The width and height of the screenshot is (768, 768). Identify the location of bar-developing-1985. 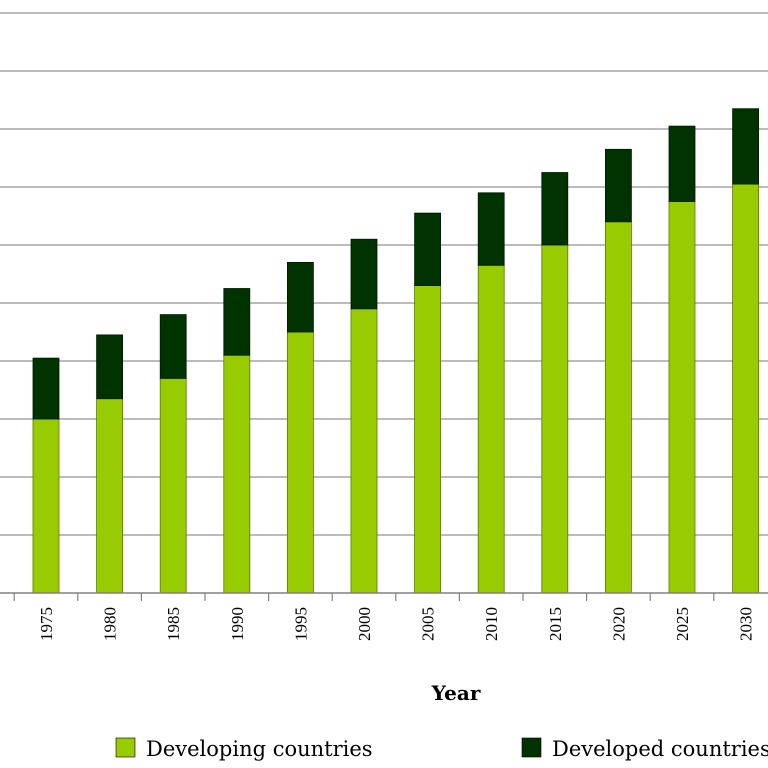
(173, 485).